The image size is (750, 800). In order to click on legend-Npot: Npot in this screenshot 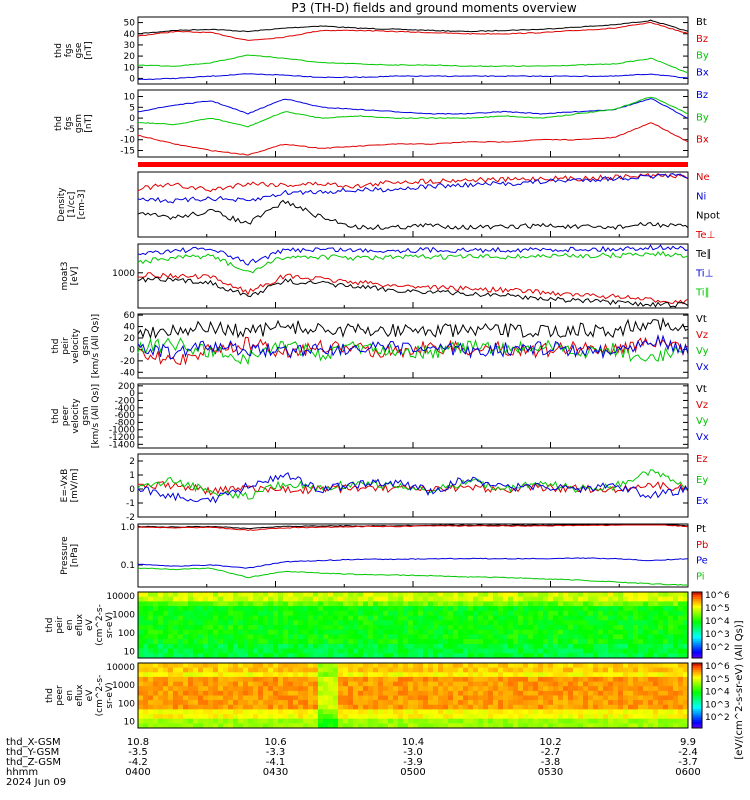, I will do `click(708, 216)`.